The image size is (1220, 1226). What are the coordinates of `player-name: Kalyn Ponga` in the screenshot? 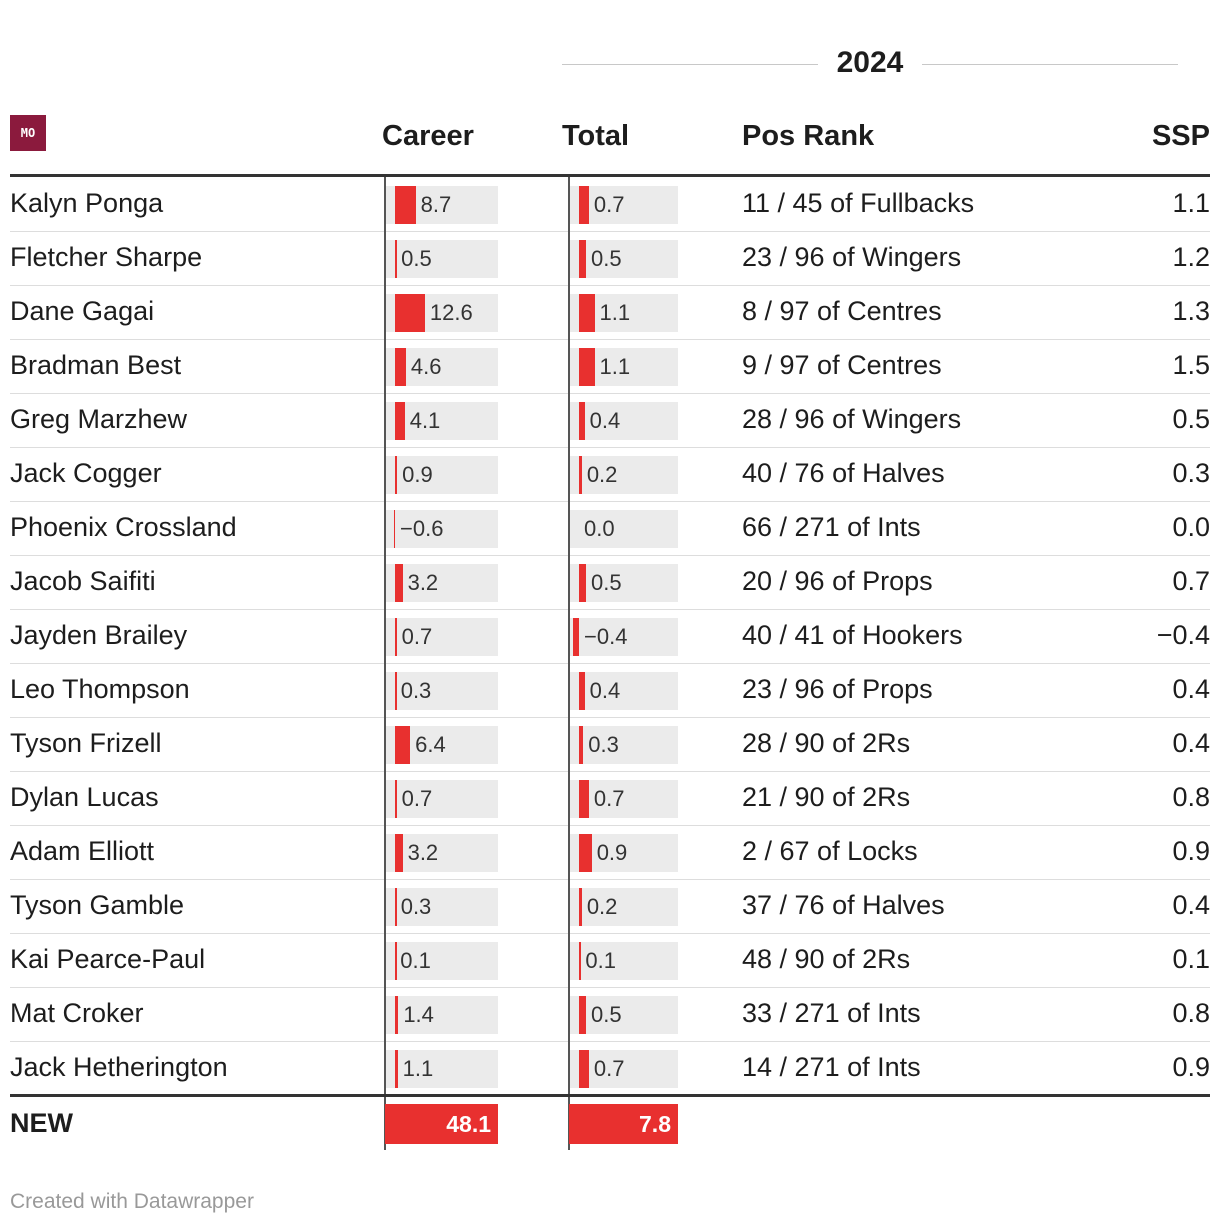 It's located at (87, 203).